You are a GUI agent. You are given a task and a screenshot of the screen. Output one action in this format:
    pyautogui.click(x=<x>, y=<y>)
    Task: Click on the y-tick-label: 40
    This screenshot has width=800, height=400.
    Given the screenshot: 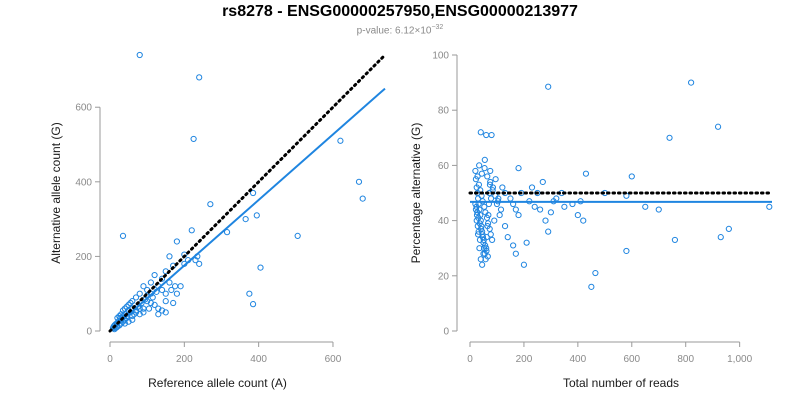 What is the action you would take?
    pyautogui.click(x=444, y=221)
    